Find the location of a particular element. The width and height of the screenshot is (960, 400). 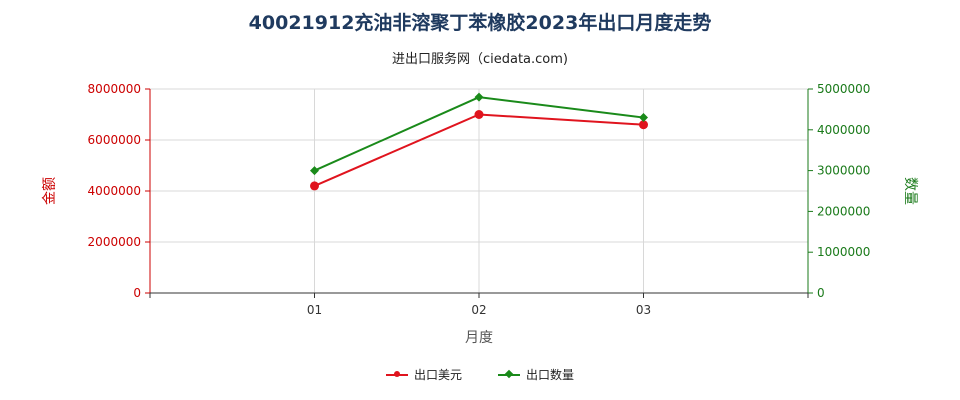

legend-label-export-qty: 出口数量 is located at coordinates (550, 375).